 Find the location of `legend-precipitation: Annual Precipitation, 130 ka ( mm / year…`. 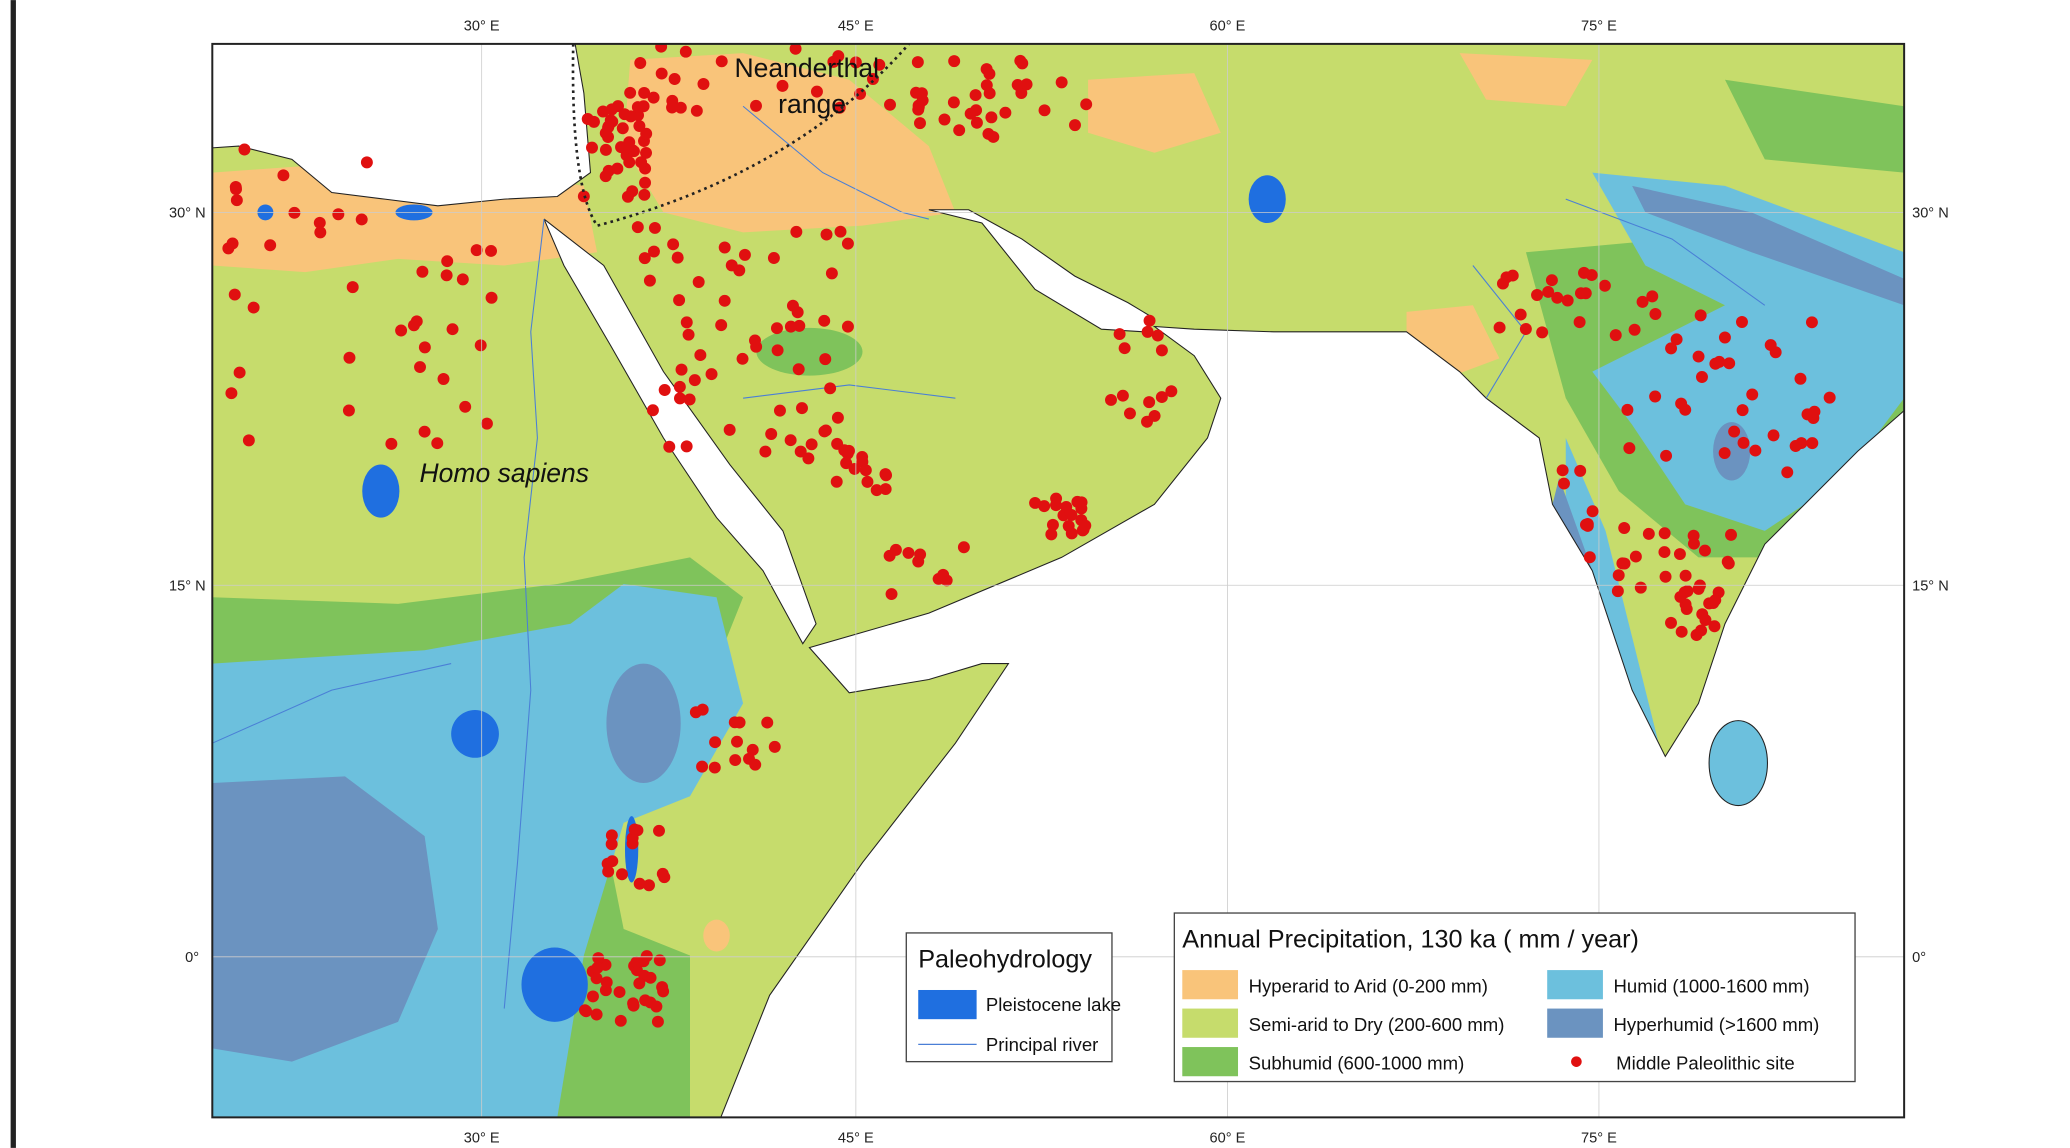

legend-precipitation: Annual Precipitation, 130 ka ( mm / year… is located at coordinates (1514, 997).